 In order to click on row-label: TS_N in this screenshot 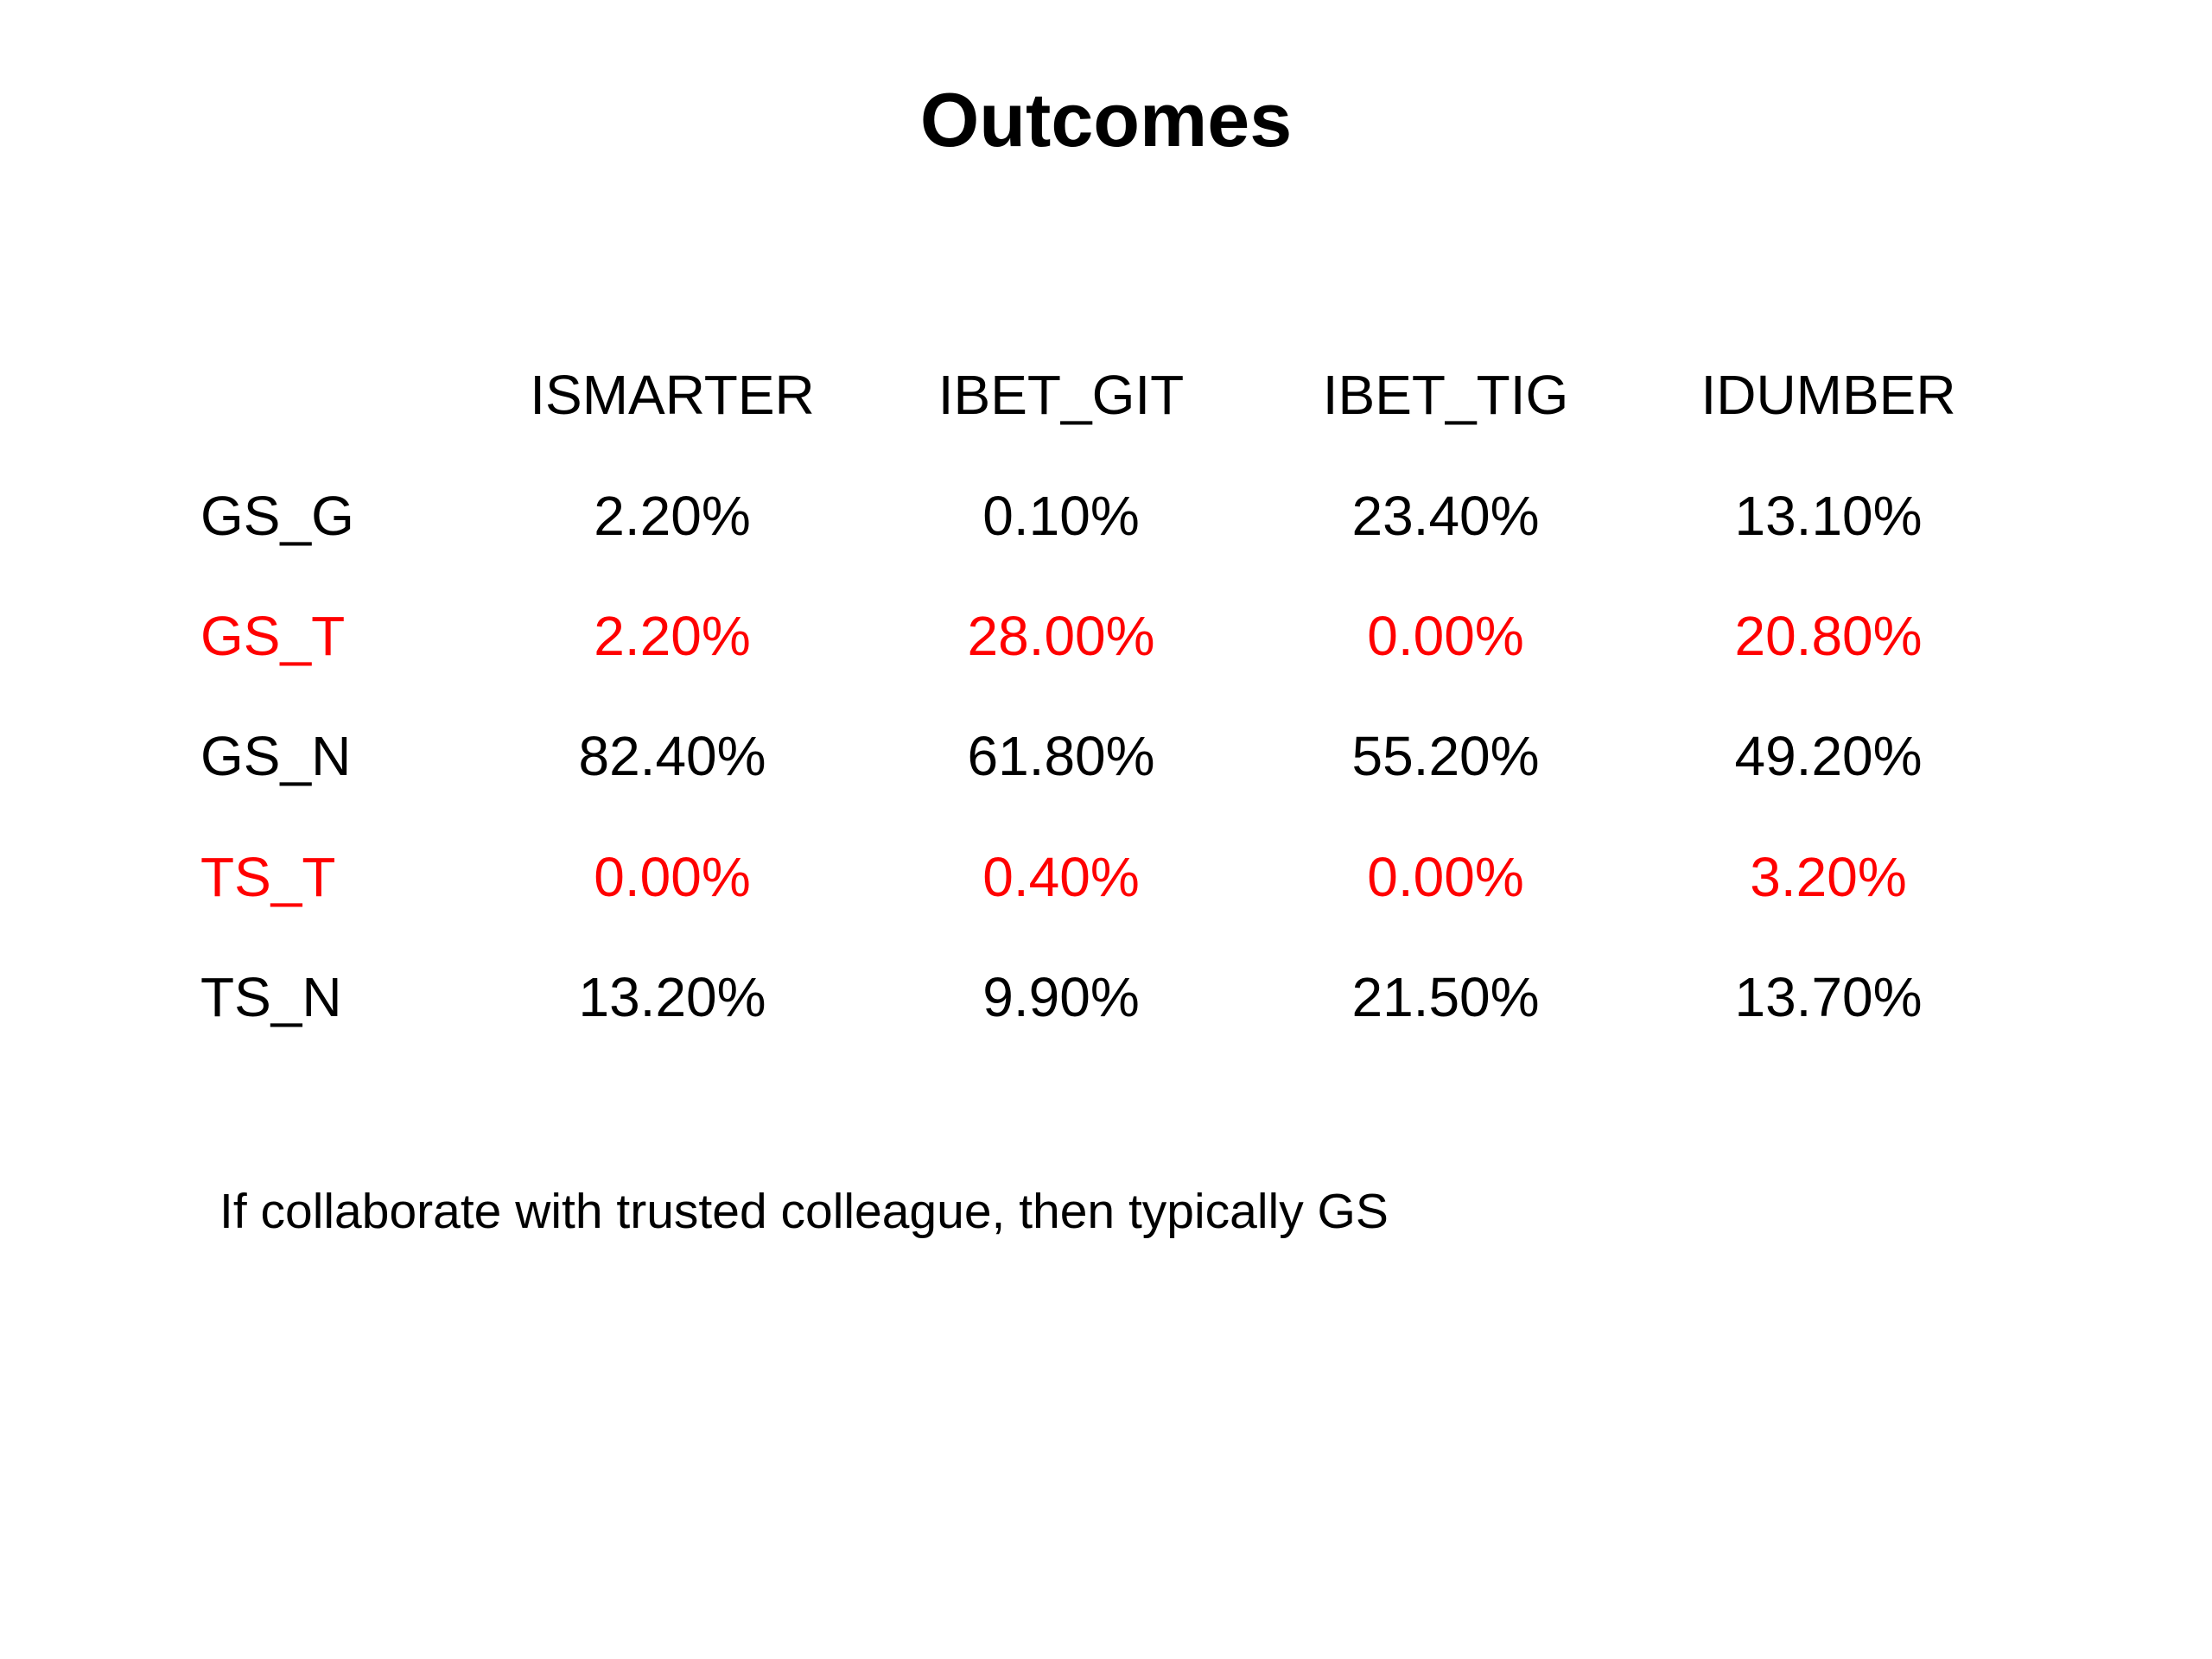, I will do `click(271, 997)`.